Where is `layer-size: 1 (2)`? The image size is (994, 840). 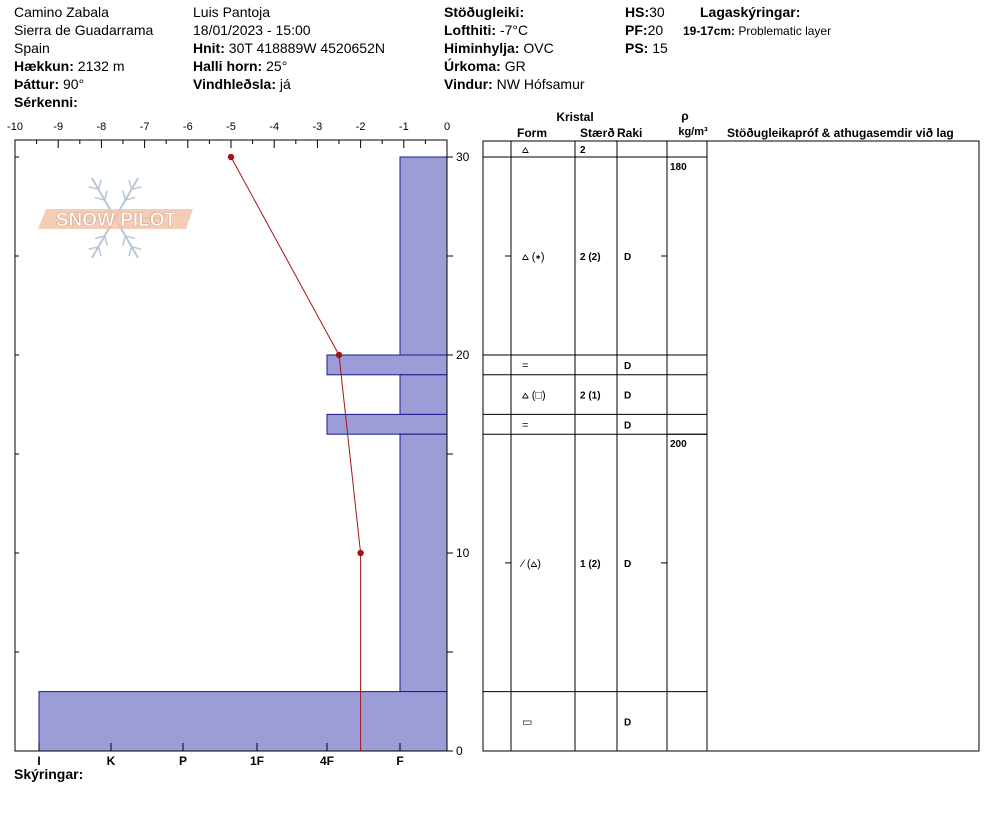
layer-size: 1 (2) is located at coordinates (590, 564).